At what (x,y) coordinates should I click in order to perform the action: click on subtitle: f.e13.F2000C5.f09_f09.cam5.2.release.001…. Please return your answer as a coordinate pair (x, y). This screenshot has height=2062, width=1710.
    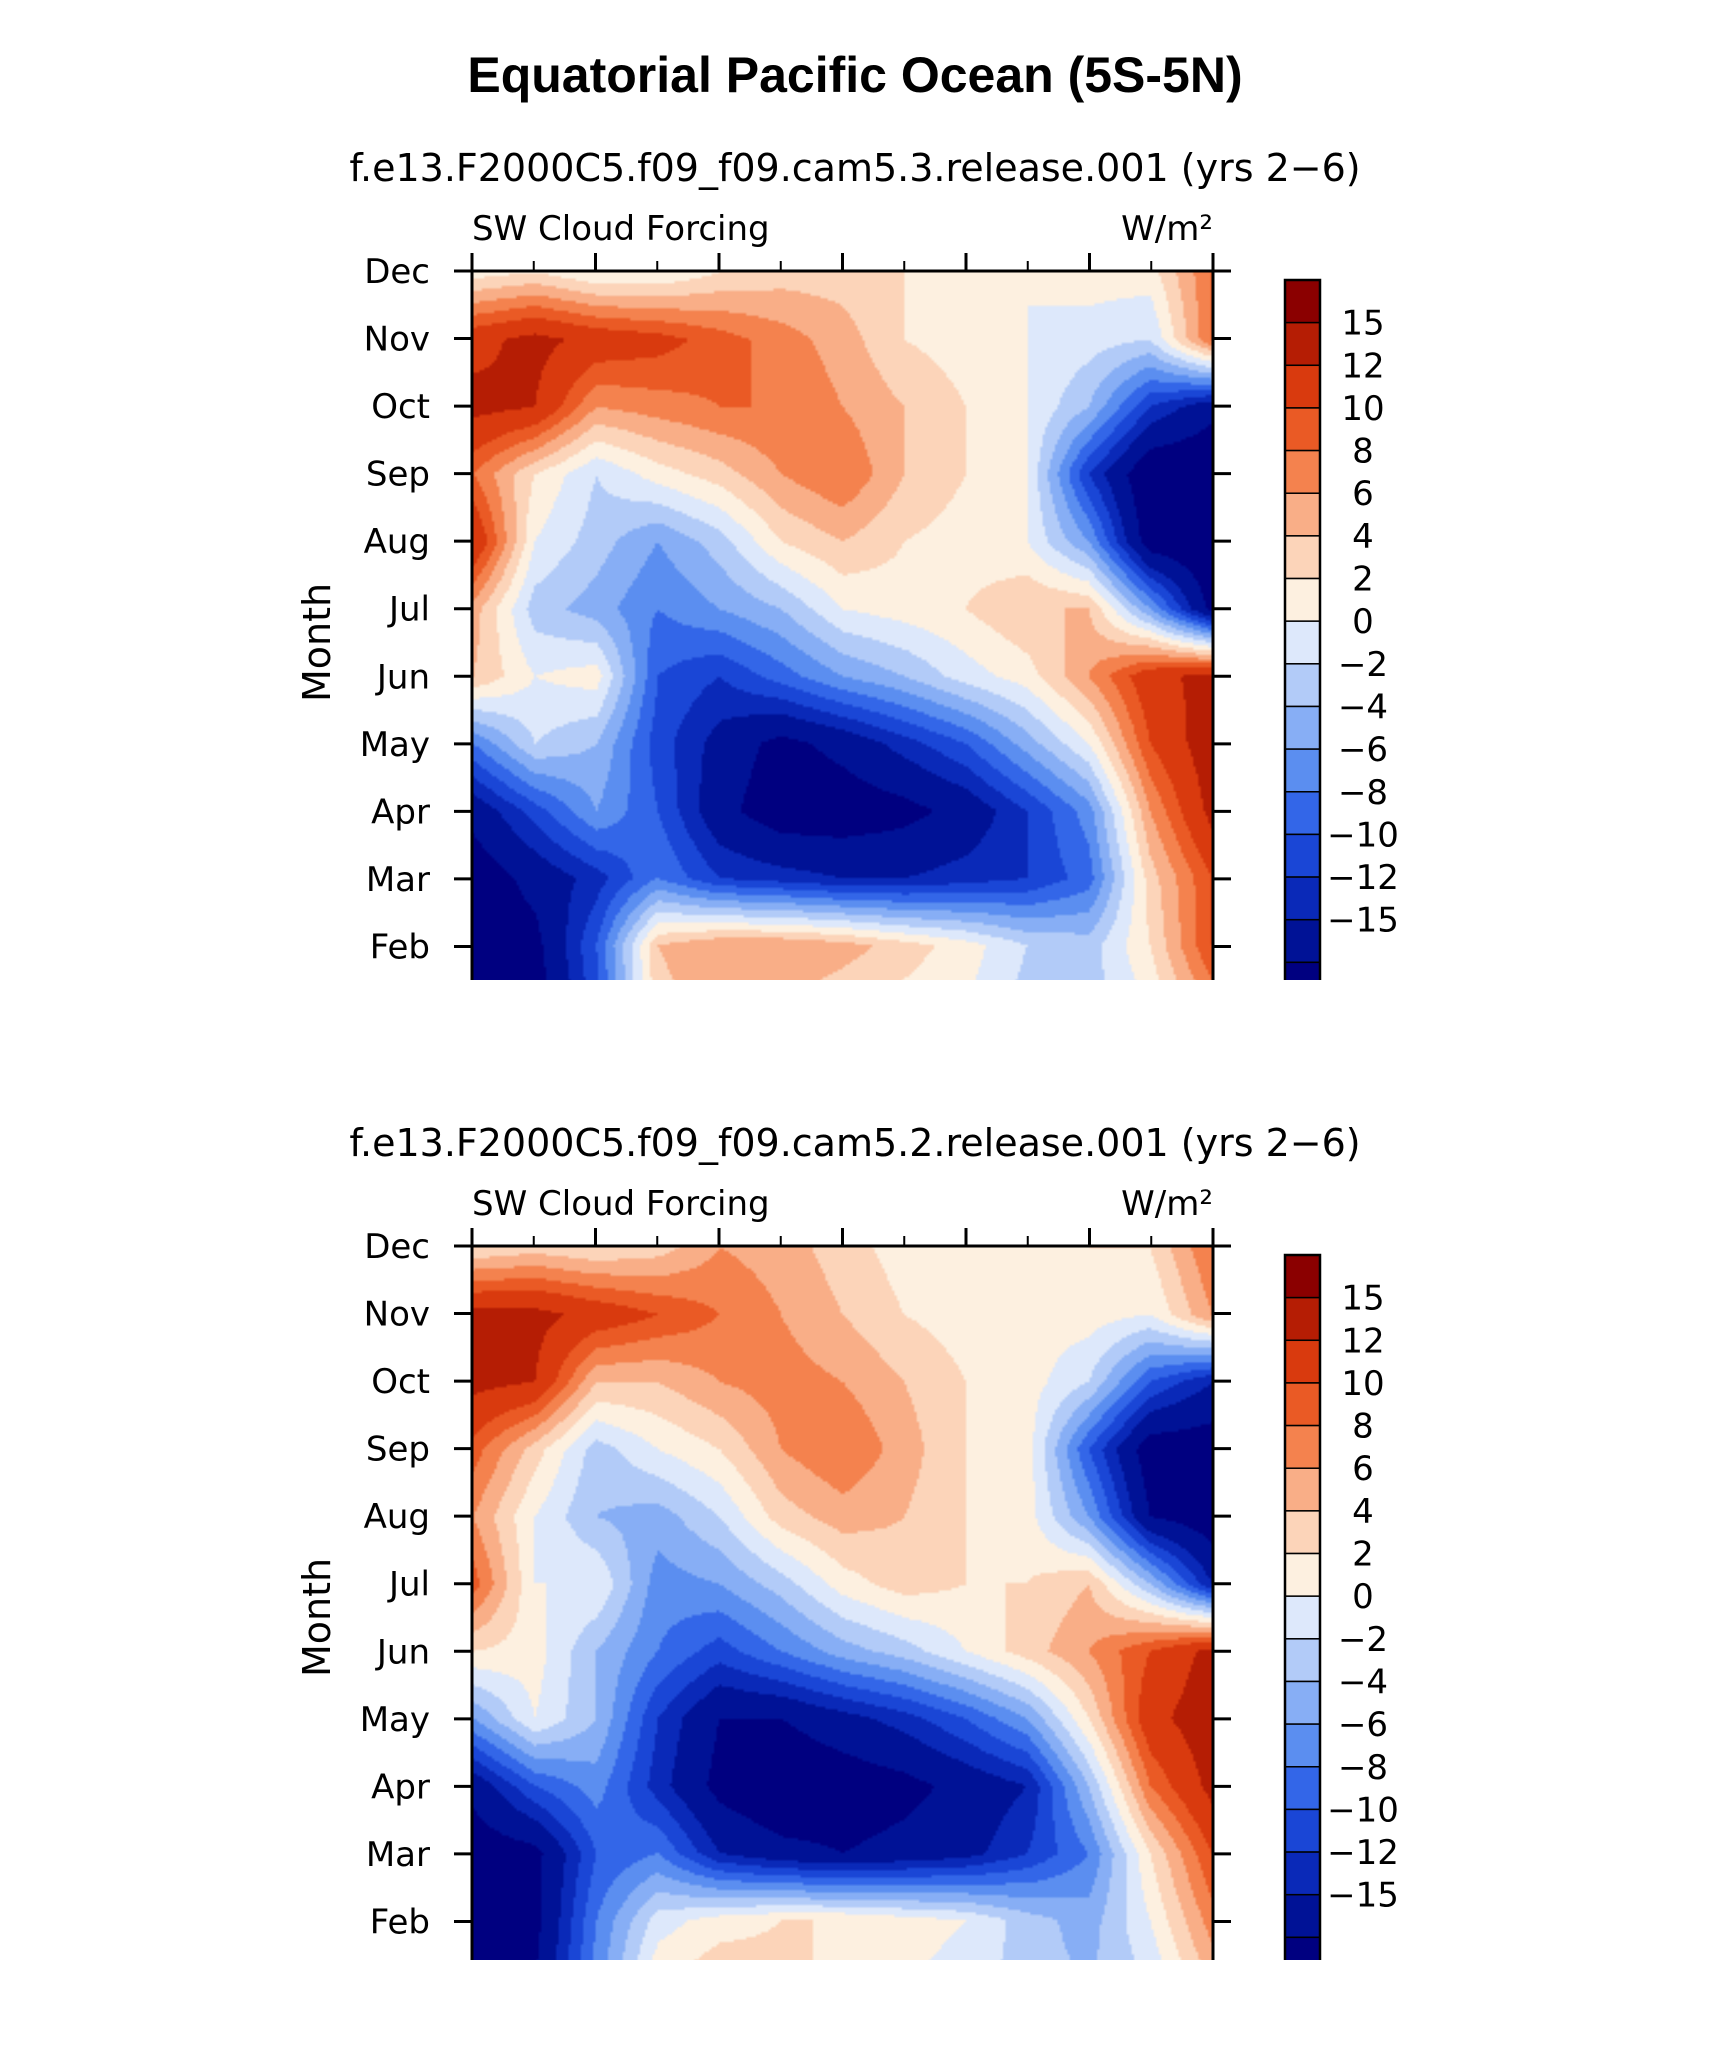
    Looking at the image, I should click on (854, 1143).